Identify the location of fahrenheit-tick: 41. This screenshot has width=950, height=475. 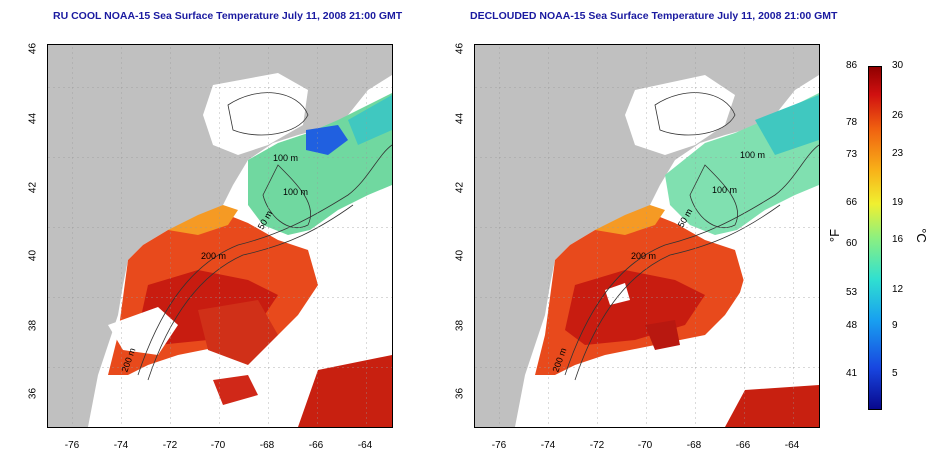
(852, 373).